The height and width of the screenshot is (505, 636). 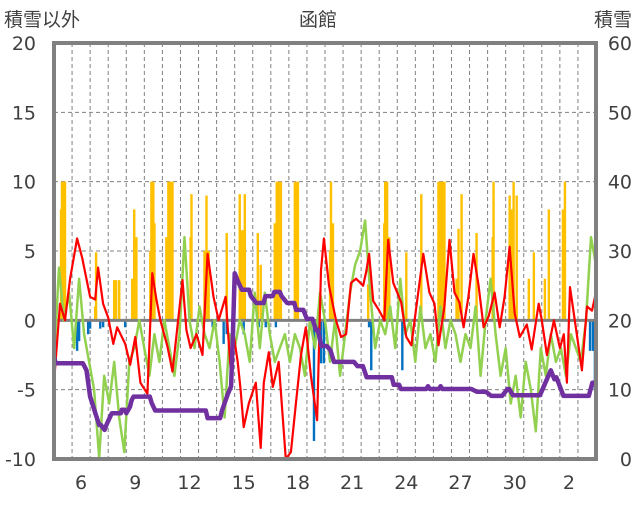 I want to click on x-tick-label: 18, so click(x=298, y=483).